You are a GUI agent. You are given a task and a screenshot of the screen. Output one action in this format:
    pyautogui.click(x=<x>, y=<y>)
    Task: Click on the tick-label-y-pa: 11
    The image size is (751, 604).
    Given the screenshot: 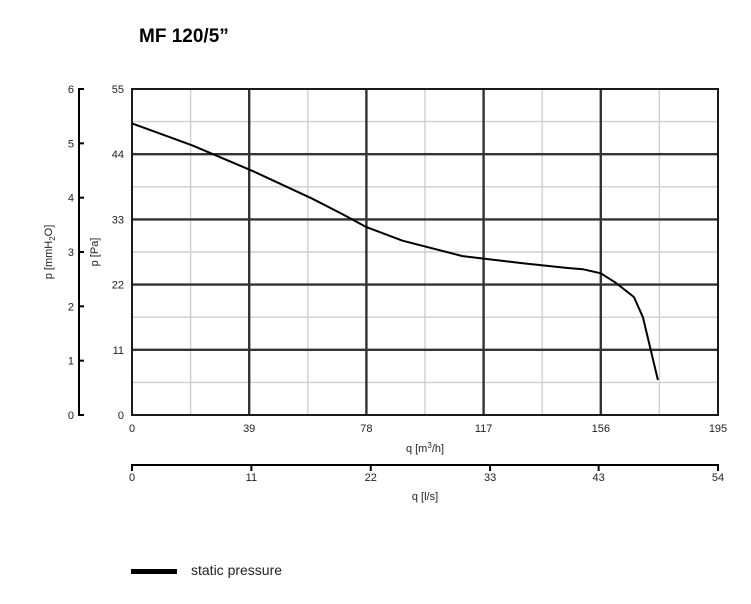 What is the action you would take?
    pyautogui.click(x=118, y=351)
    